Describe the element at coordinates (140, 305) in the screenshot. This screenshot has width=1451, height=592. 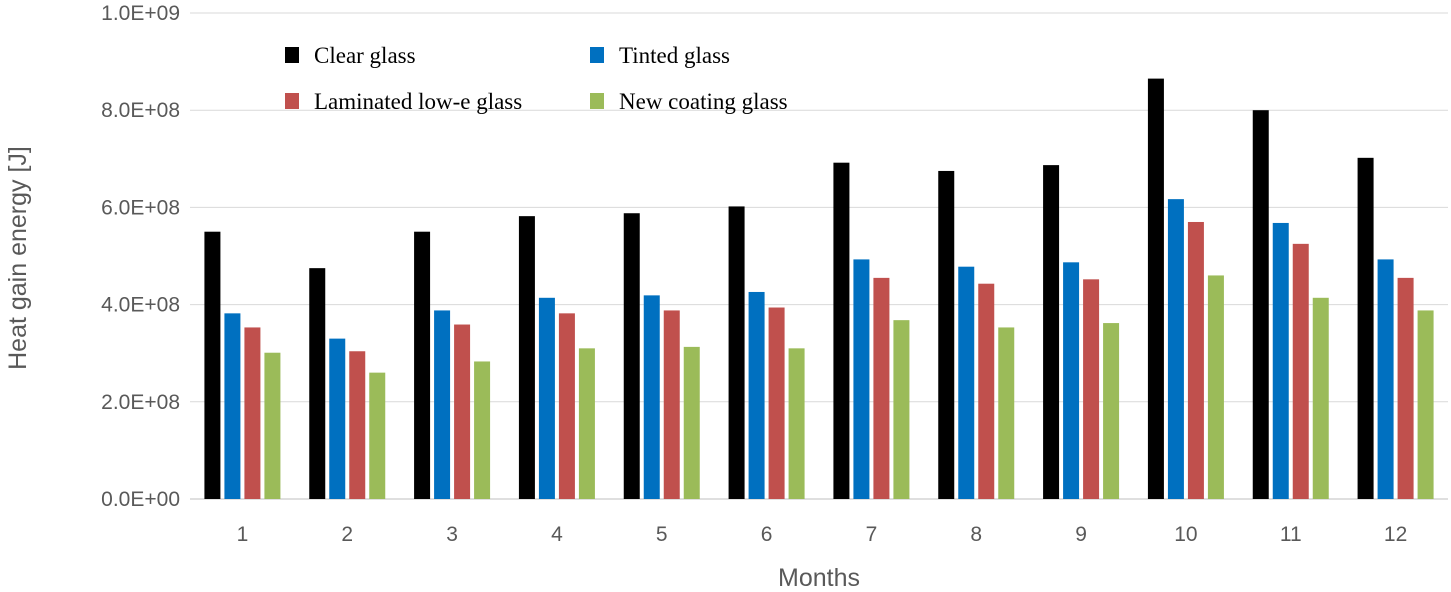
I see `y-tick-label: 4.0E+08` at that location.